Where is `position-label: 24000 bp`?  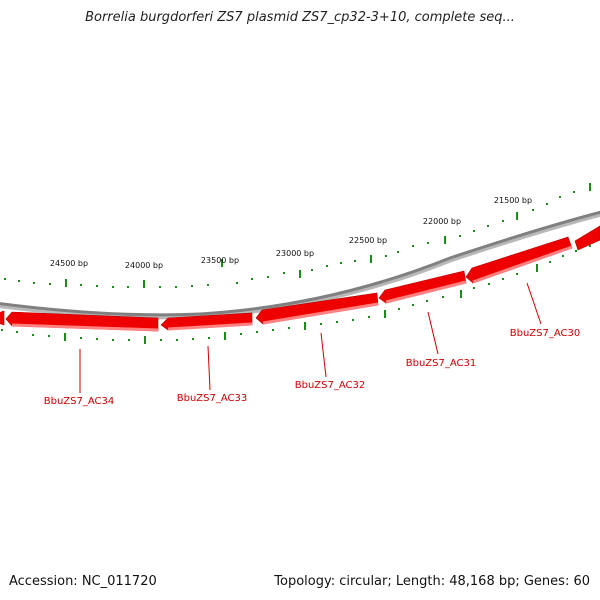
position-label: 24000 bp is located at coordinates (144, 265).